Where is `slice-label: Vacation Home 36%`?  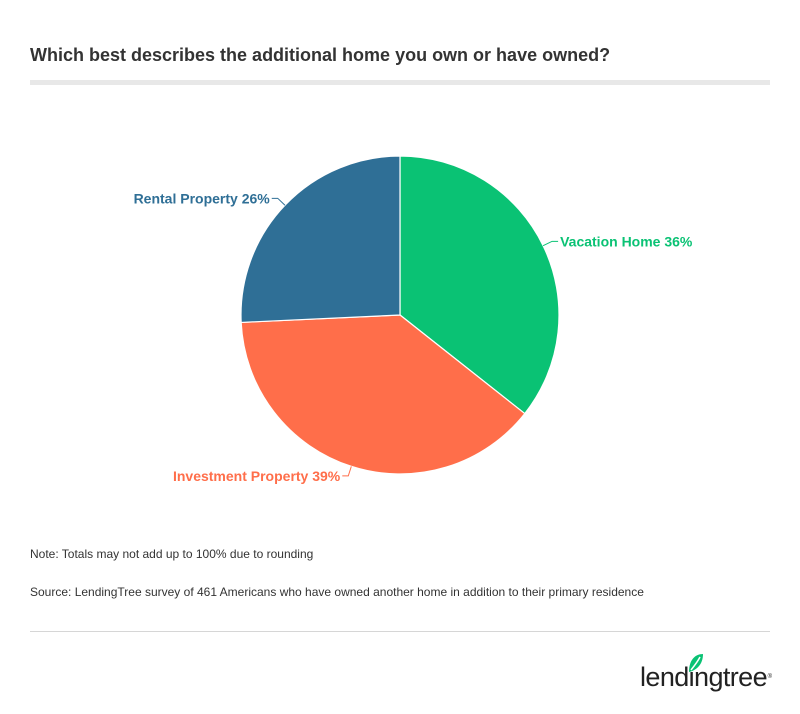
slice-label: Vacation Home 36% is located at coordinates (626, 241).